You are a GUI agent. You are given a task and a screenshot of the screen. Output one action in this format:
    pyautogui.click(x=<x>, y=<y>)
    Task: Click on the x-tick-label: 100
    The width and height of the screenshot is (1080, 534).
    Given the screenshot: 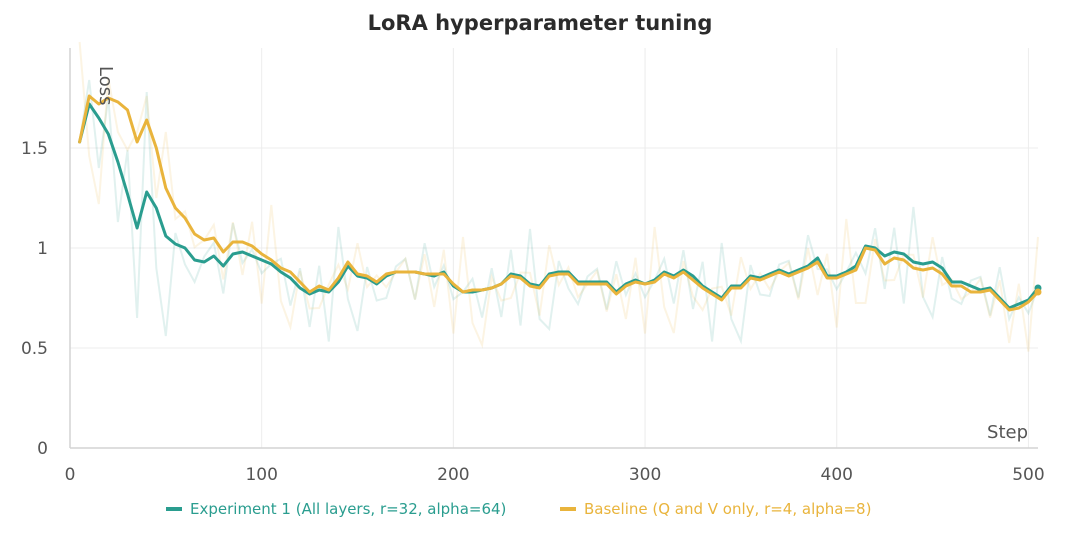 What is the action you would take?
    pyautogui.click(x=261, y=475)
    